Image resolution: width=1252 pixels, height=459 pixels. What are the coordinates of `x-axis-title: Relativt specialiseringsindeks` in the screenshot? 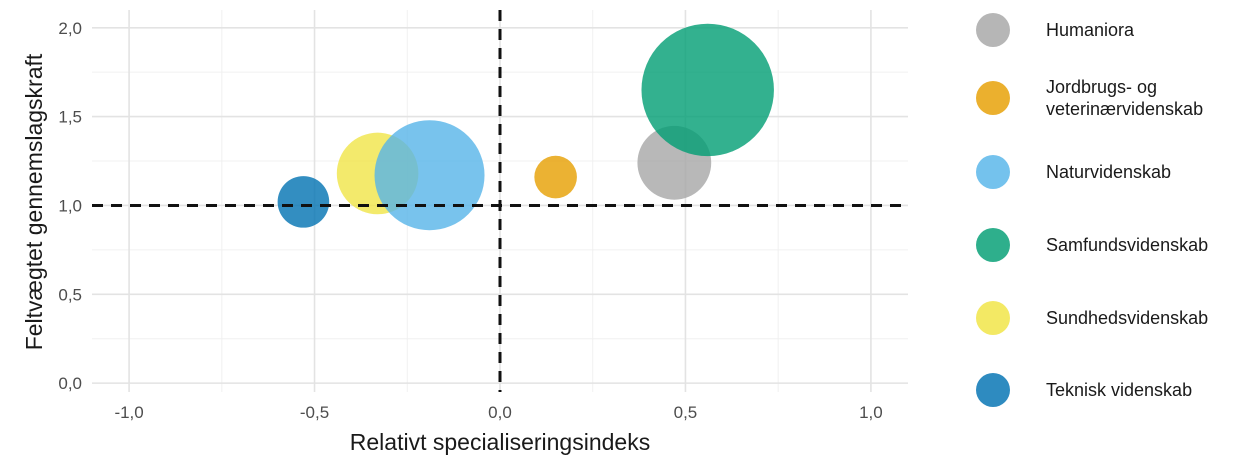 It's located at (500, 442).